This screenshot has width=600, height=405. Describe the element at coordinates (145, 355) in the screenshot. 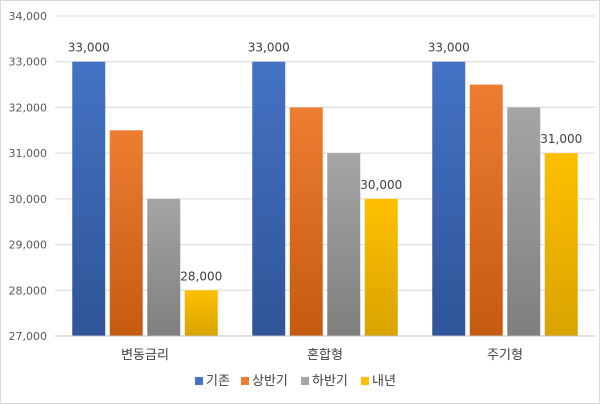

I see `category-label: 변동금리` at that location.